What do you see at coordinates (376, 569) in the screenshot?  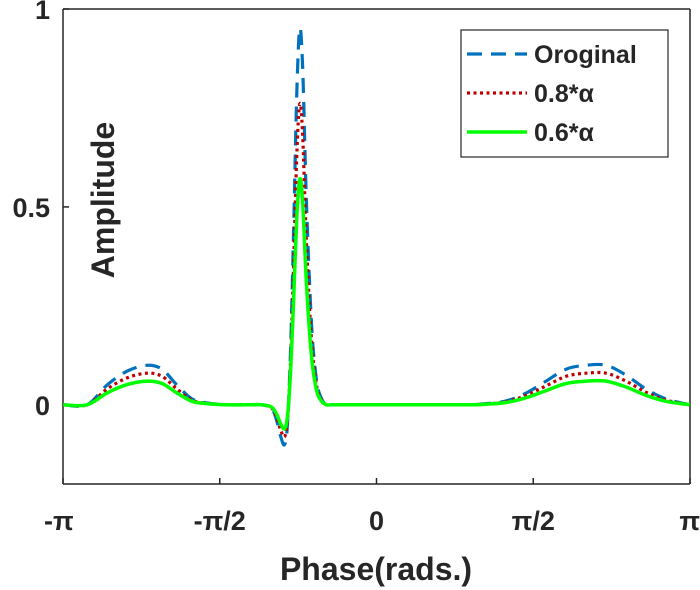 I see `x-axis-label: Phase(rads.)` at bounding box center [376, 569].